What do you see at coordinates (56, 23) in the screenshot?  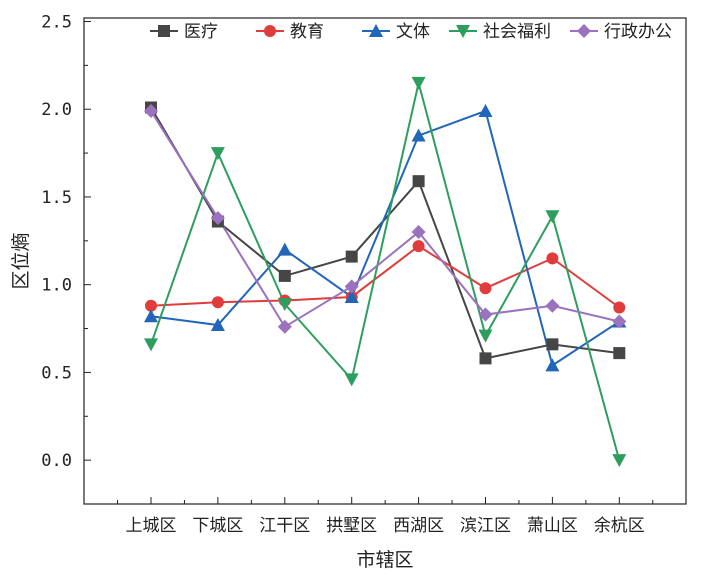 I see `y-tick-label: 2.5` at bounding box center [56, 23].